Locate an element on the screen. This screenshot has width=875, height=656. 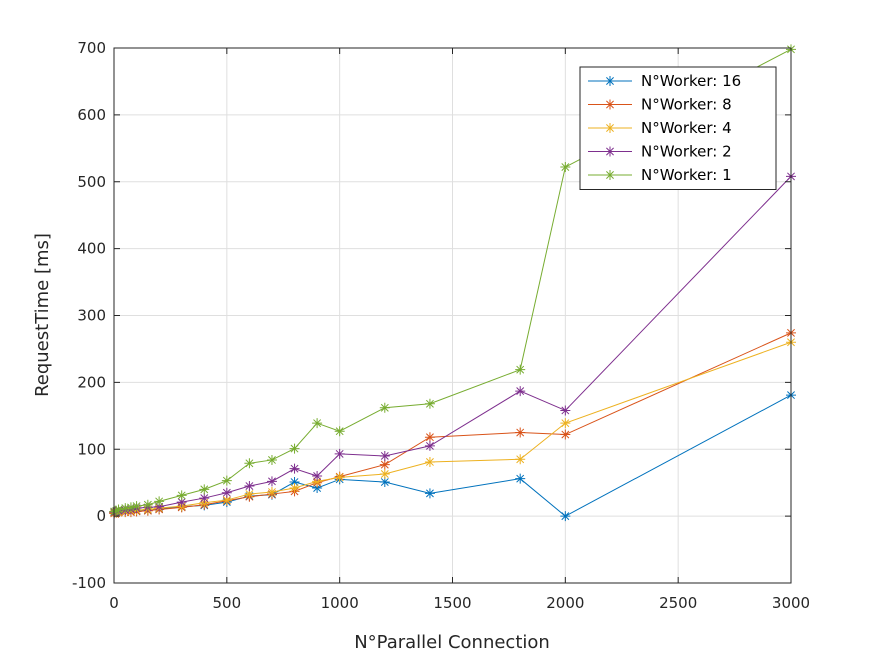
legend-item: N°Worker: 16 is located at coordinates (664, 81).